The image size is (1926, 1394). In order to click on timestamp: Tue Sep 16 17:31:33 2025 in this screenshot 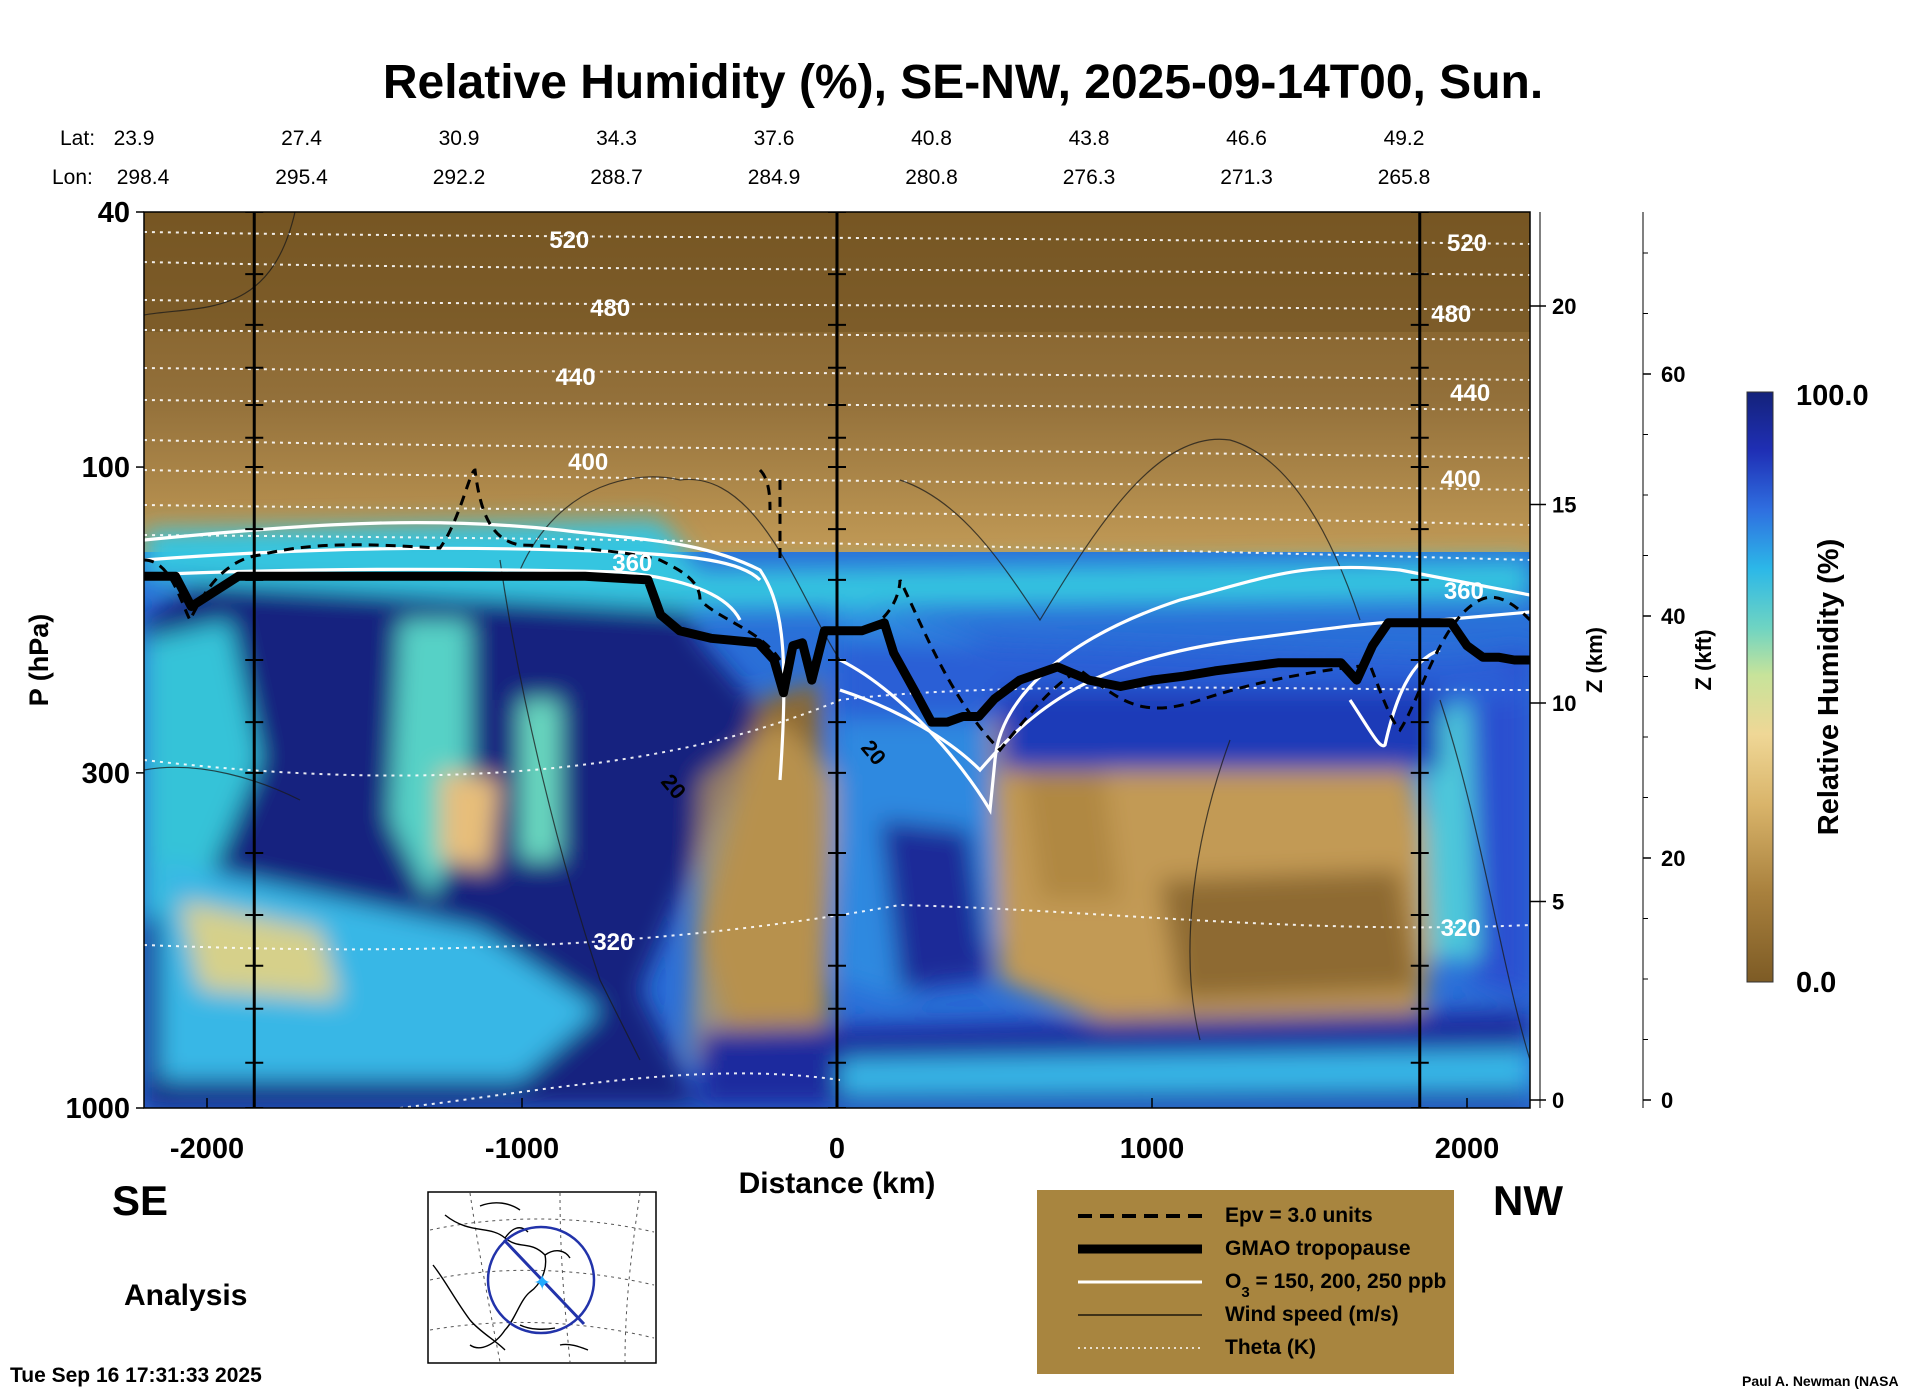, I will do `click(136, 1375)`.